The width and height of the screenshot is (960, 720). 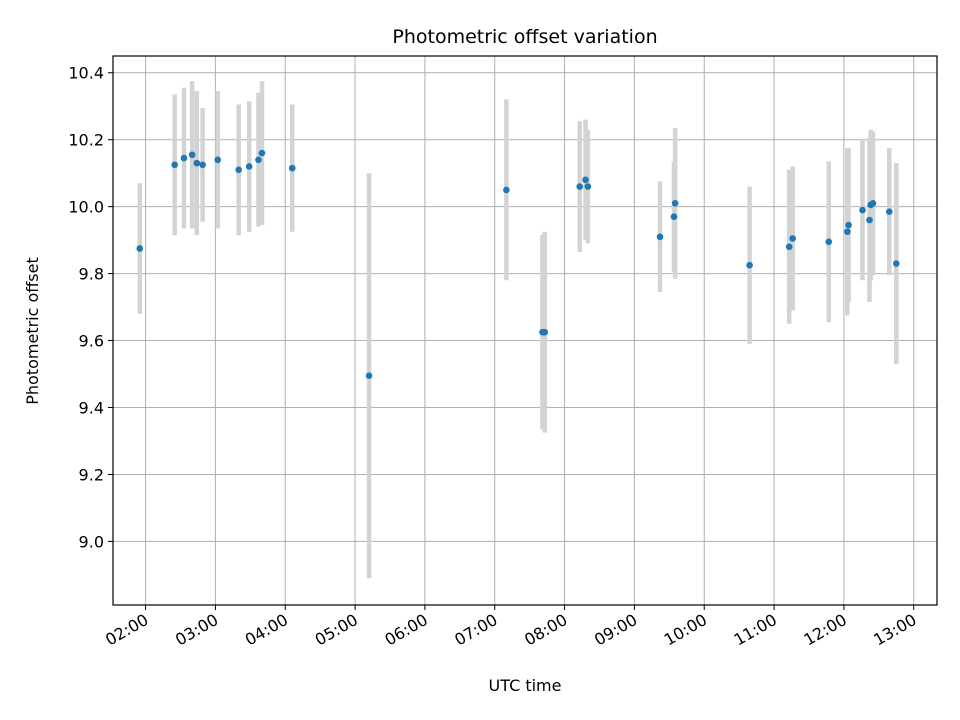 What do you see at coordinates (91, 274) in the screenshot?
I see `y-tick-label: 9.8` at bounding box center [91, 274].